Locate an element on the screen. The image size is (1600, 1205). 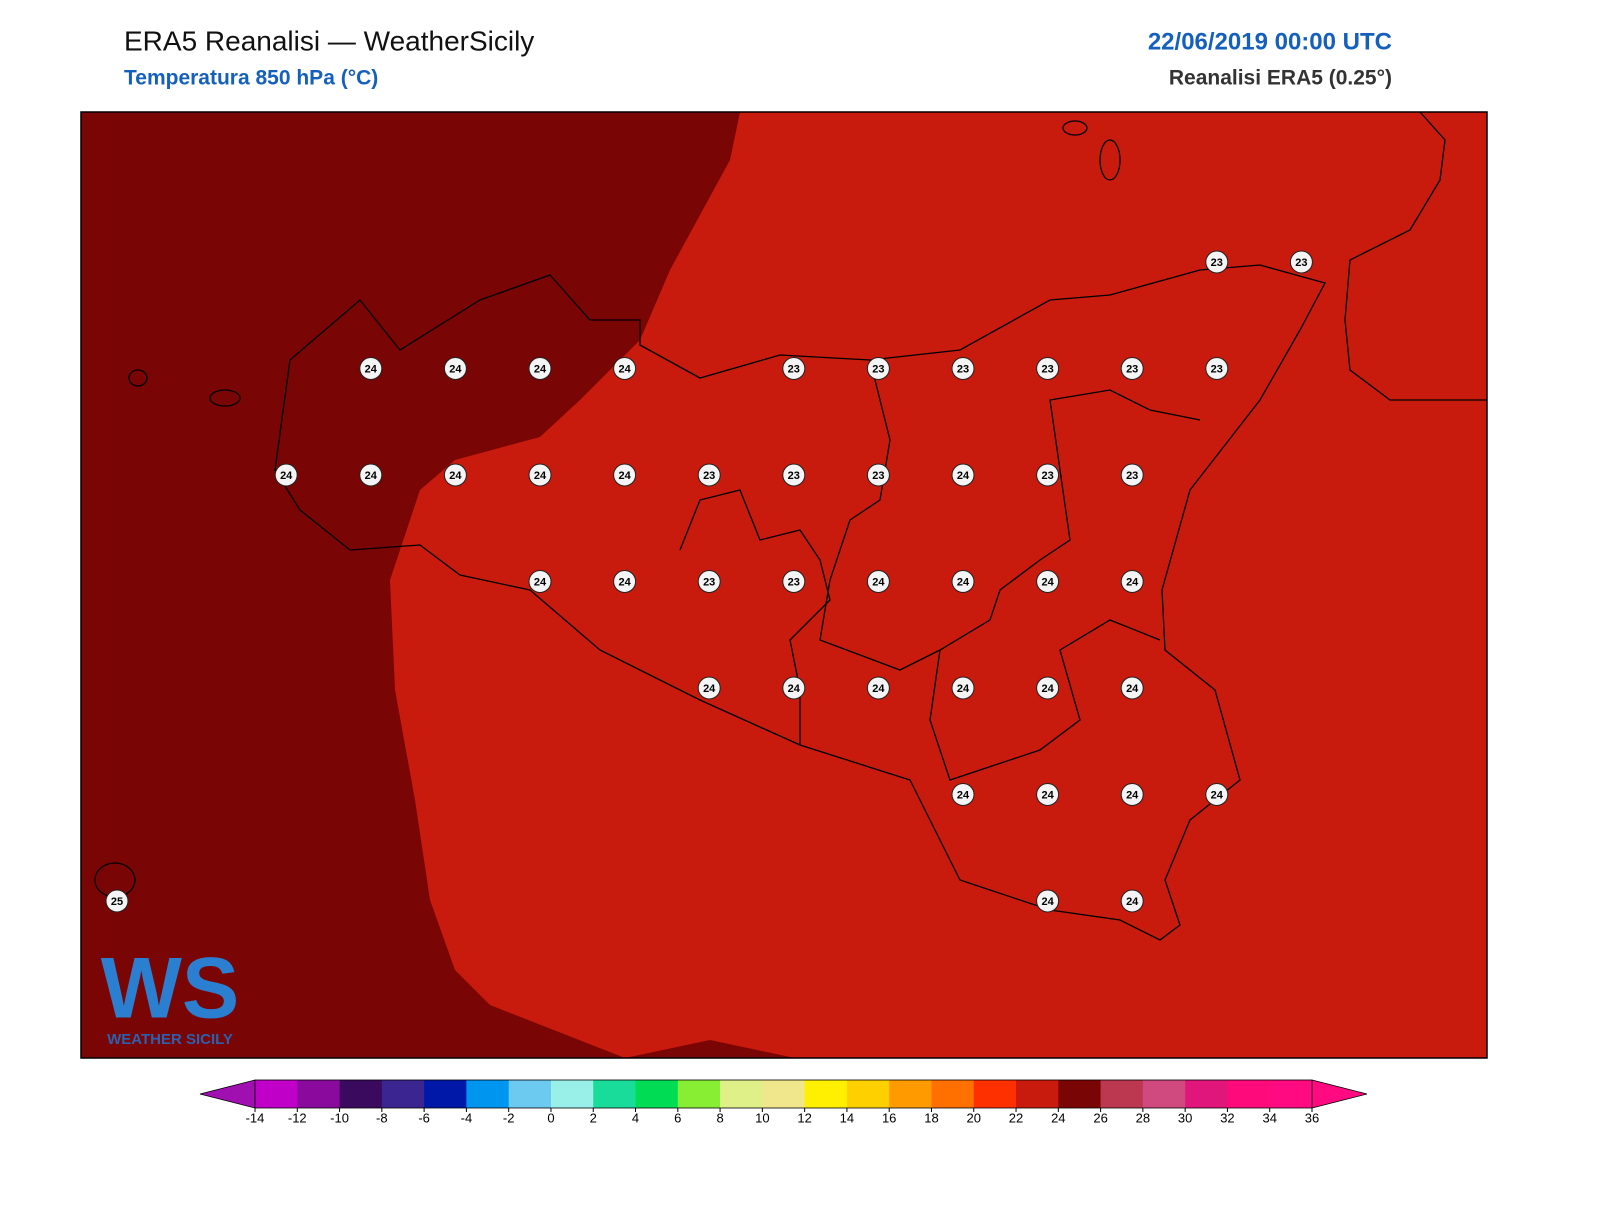
island is located at coordinates (225, 398).